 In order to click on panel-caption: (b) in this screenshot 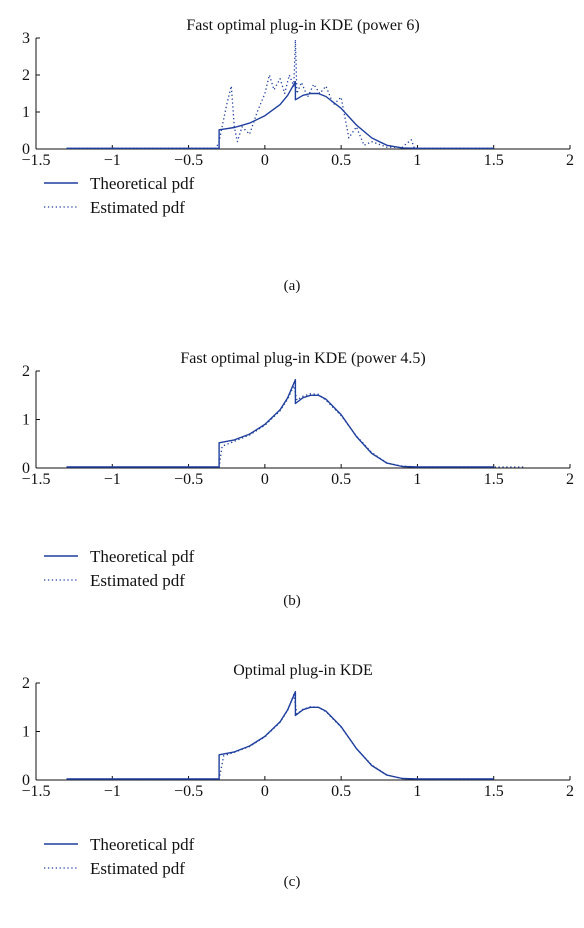, I will do `click(292, 601)`.